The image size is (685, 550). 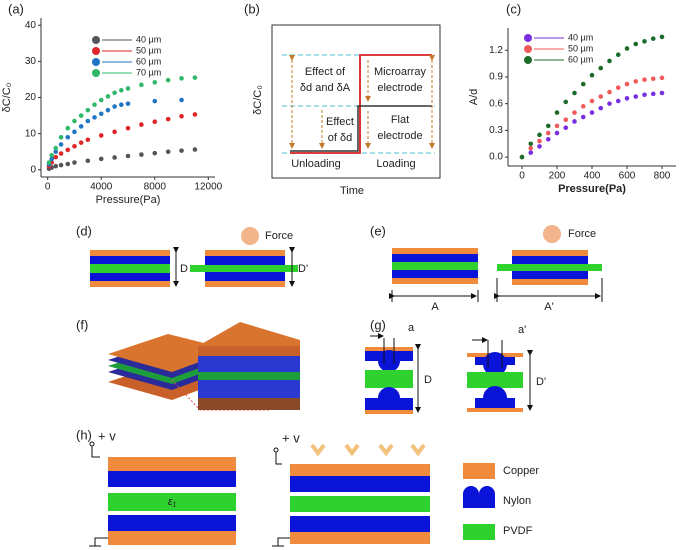 What do you see at coordinates (378, 324) in the screenshot?
I see `panel-label: (g)` at bounding box center [378, 324].